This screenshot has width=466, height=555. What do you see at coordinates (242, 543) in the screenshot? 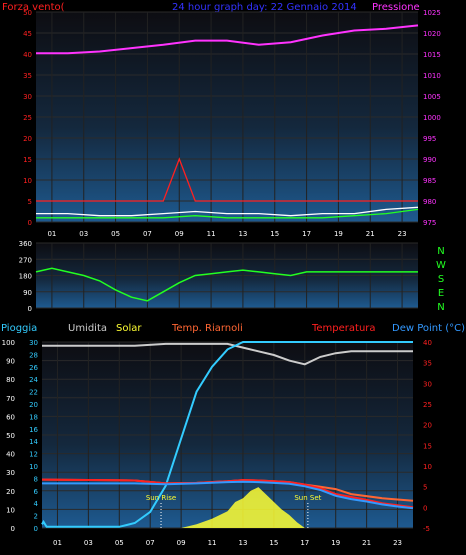
I see `p3-x-tick-label: 13` at bounding box center [242, 543].